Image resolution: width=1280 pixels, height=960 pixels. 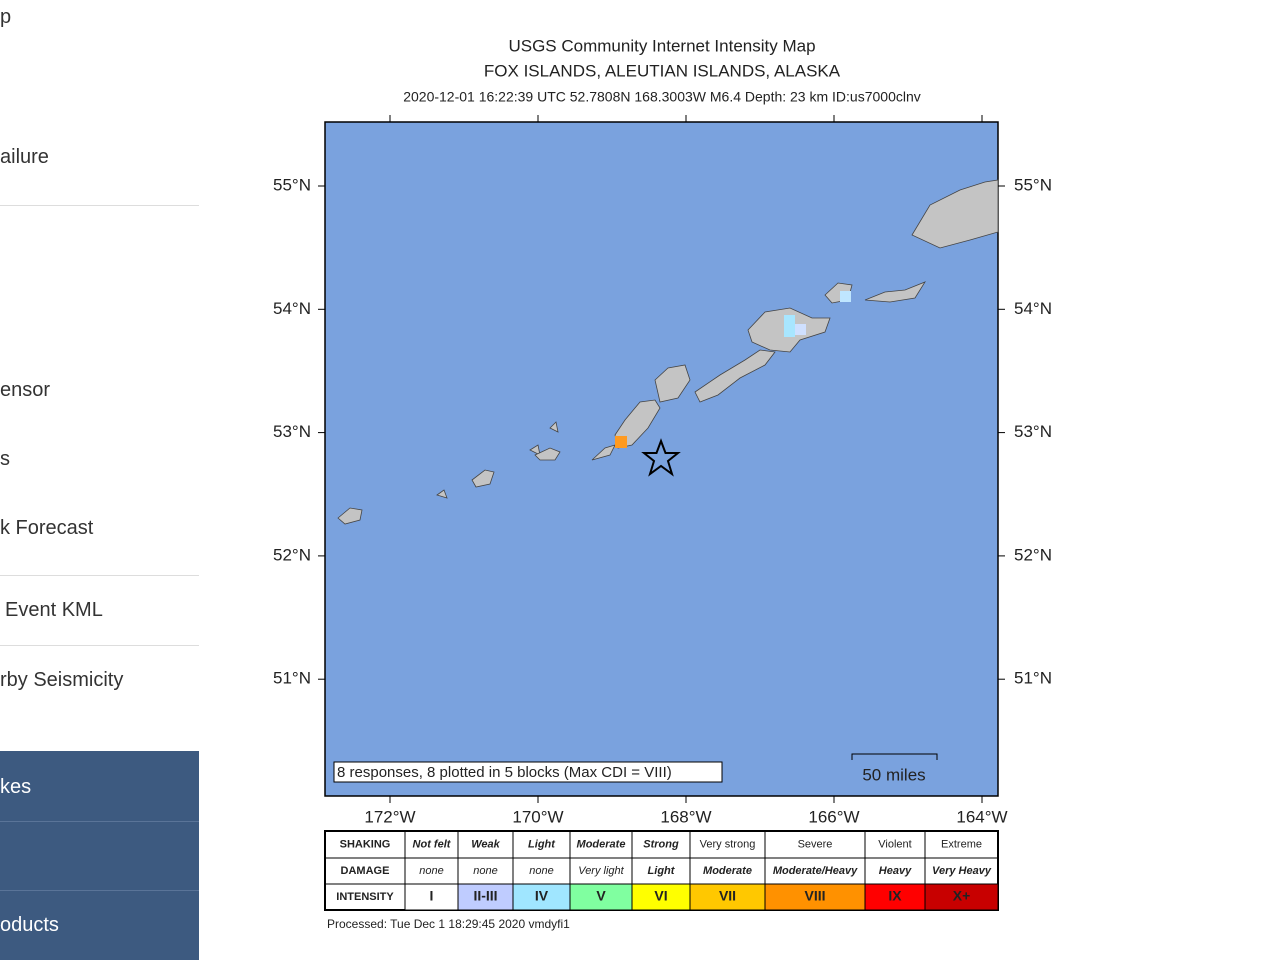 I want to click on legend-cell: VI, so click(x=660, y=896).